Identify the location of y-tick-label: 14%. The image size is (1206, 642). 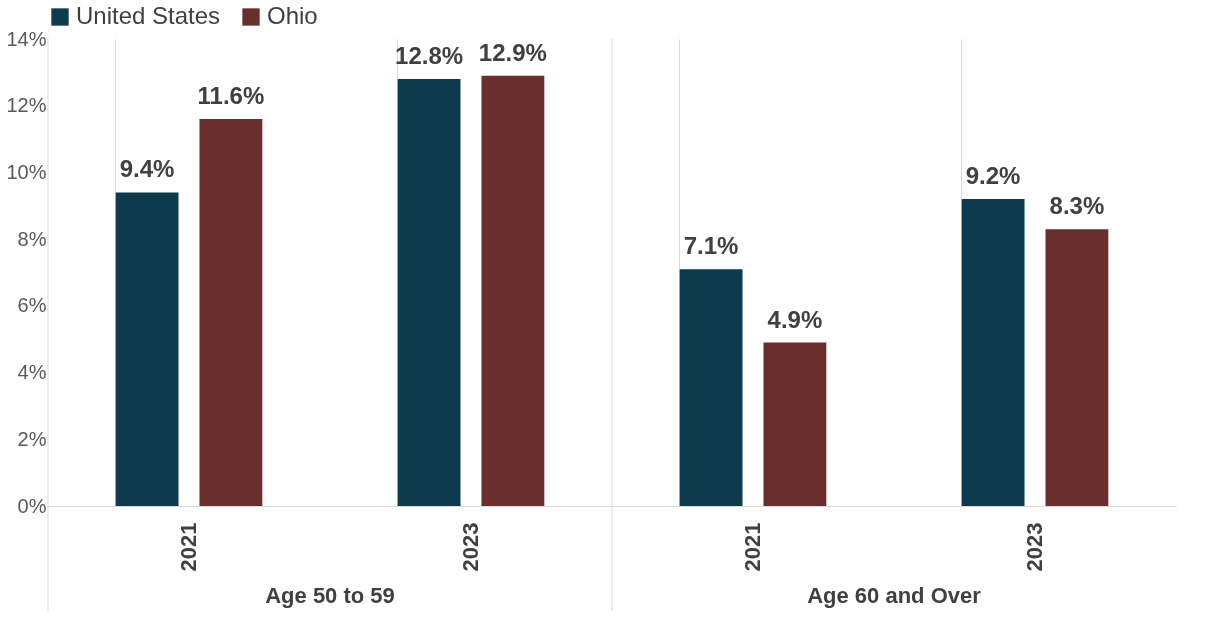
(26, 38).